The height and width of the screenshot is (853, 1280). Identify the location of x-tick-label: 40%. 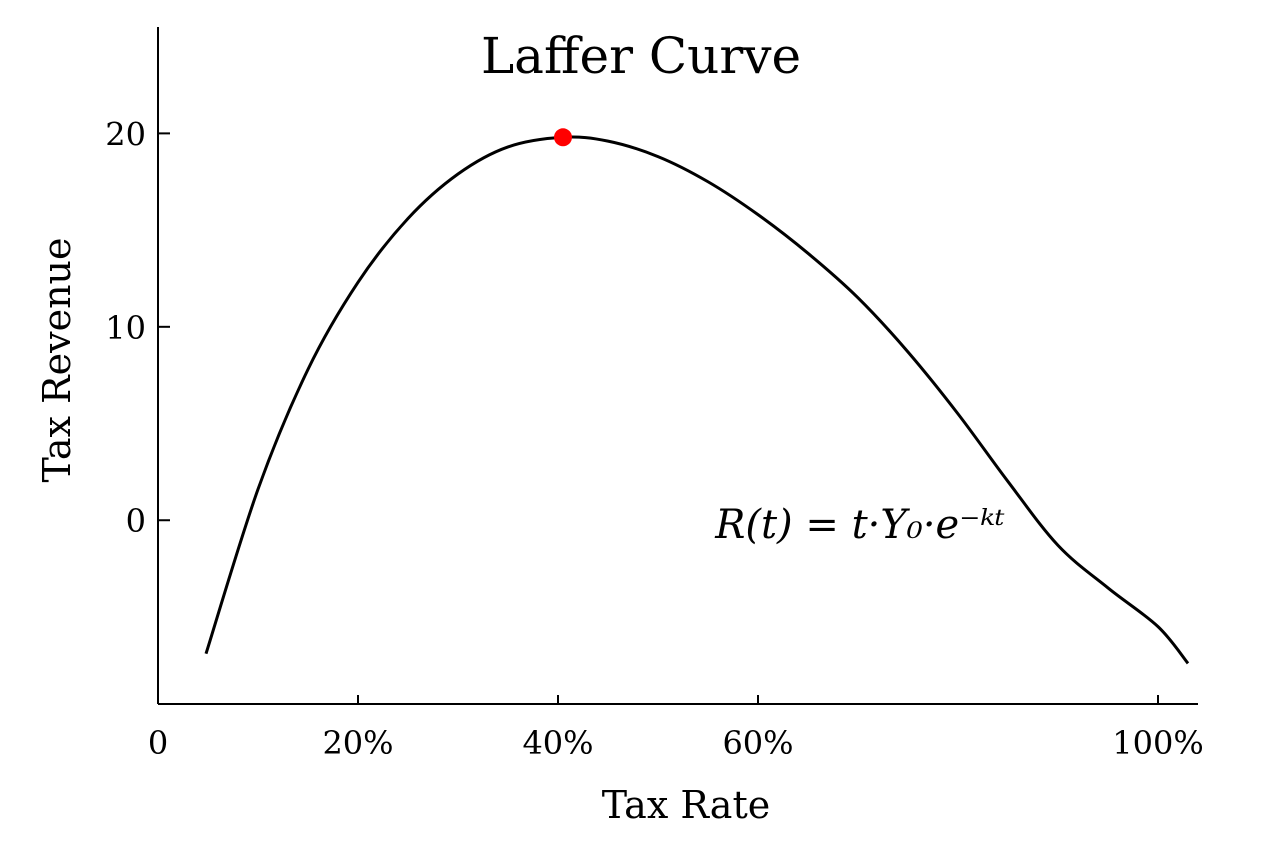
(557, 743).